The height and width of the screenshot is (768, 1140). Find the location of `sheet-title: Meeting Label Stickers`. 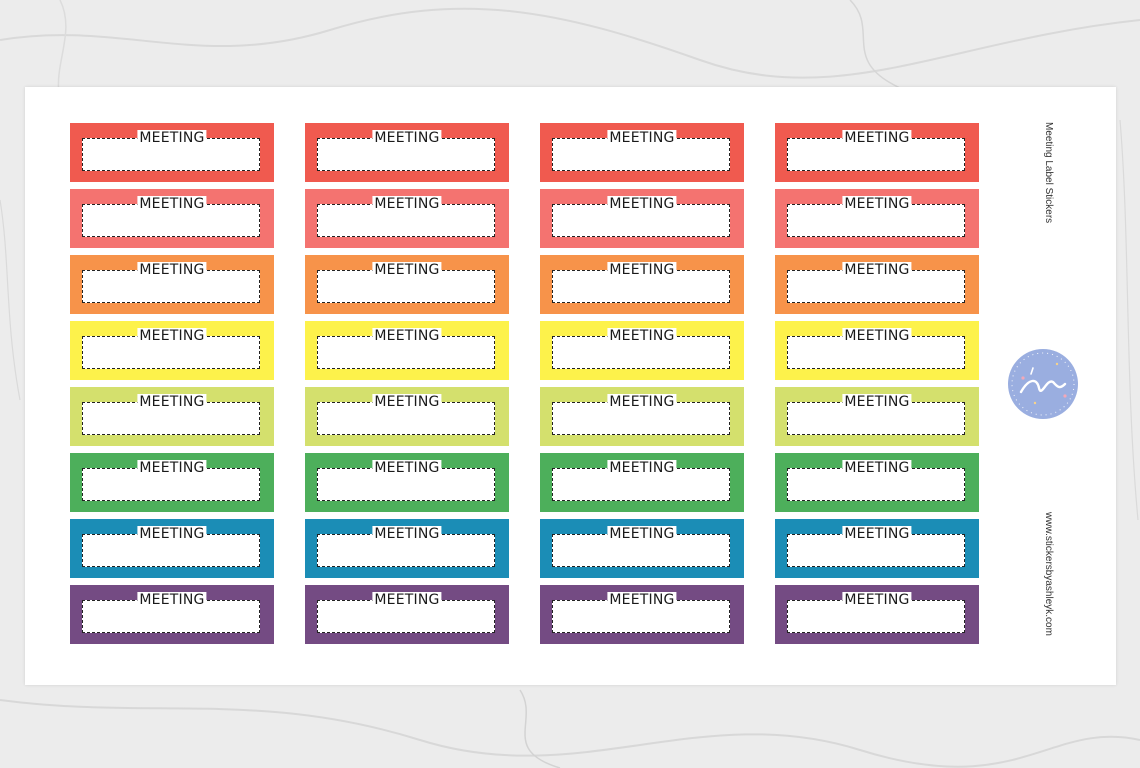

sheet-title: Meeting Label Stickers is located at coordinates (1048, 173).